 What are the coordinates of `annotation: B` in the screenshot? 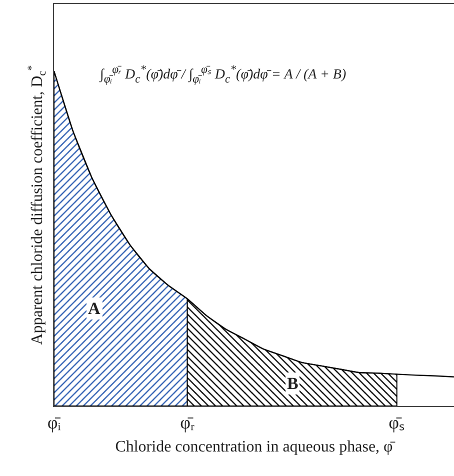 It's located at (292, 383).